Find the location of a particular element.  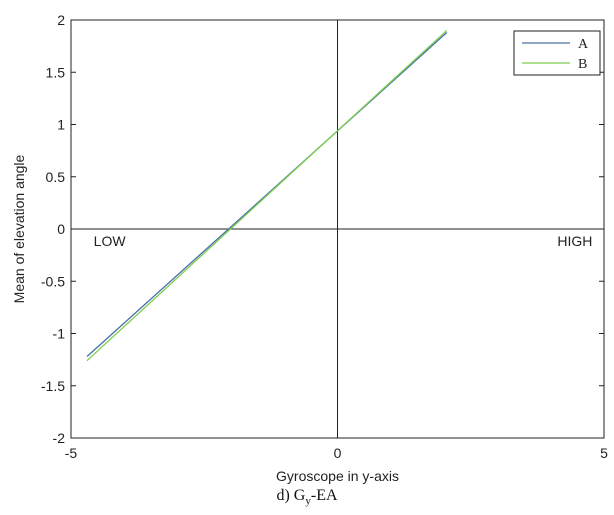

x-tick-label: 0 is located at coordinates (338, 453).